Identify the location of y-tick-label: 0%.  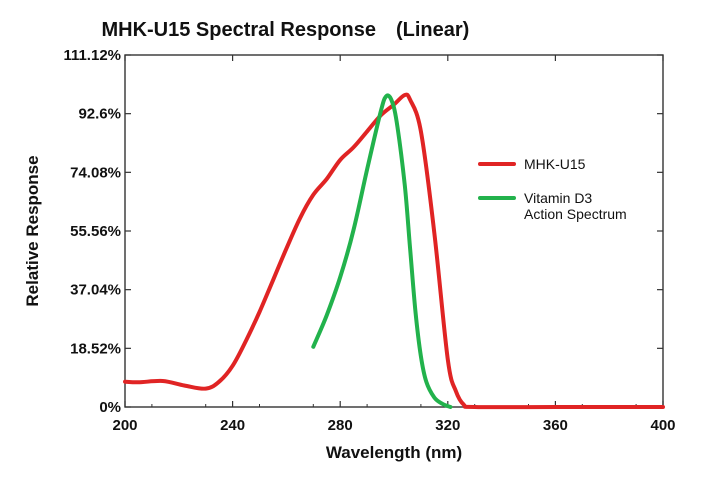
(110, 407).